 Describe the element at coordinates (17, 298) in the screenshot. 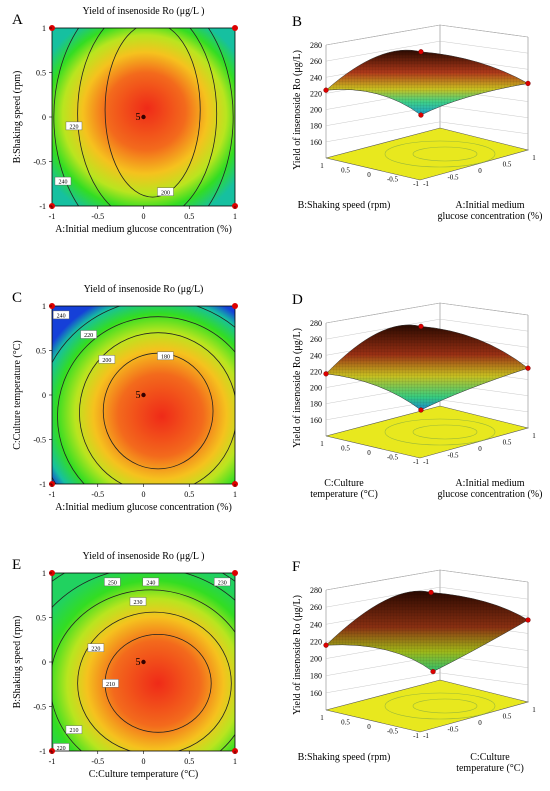

I see `panel-letter: C` at that location.